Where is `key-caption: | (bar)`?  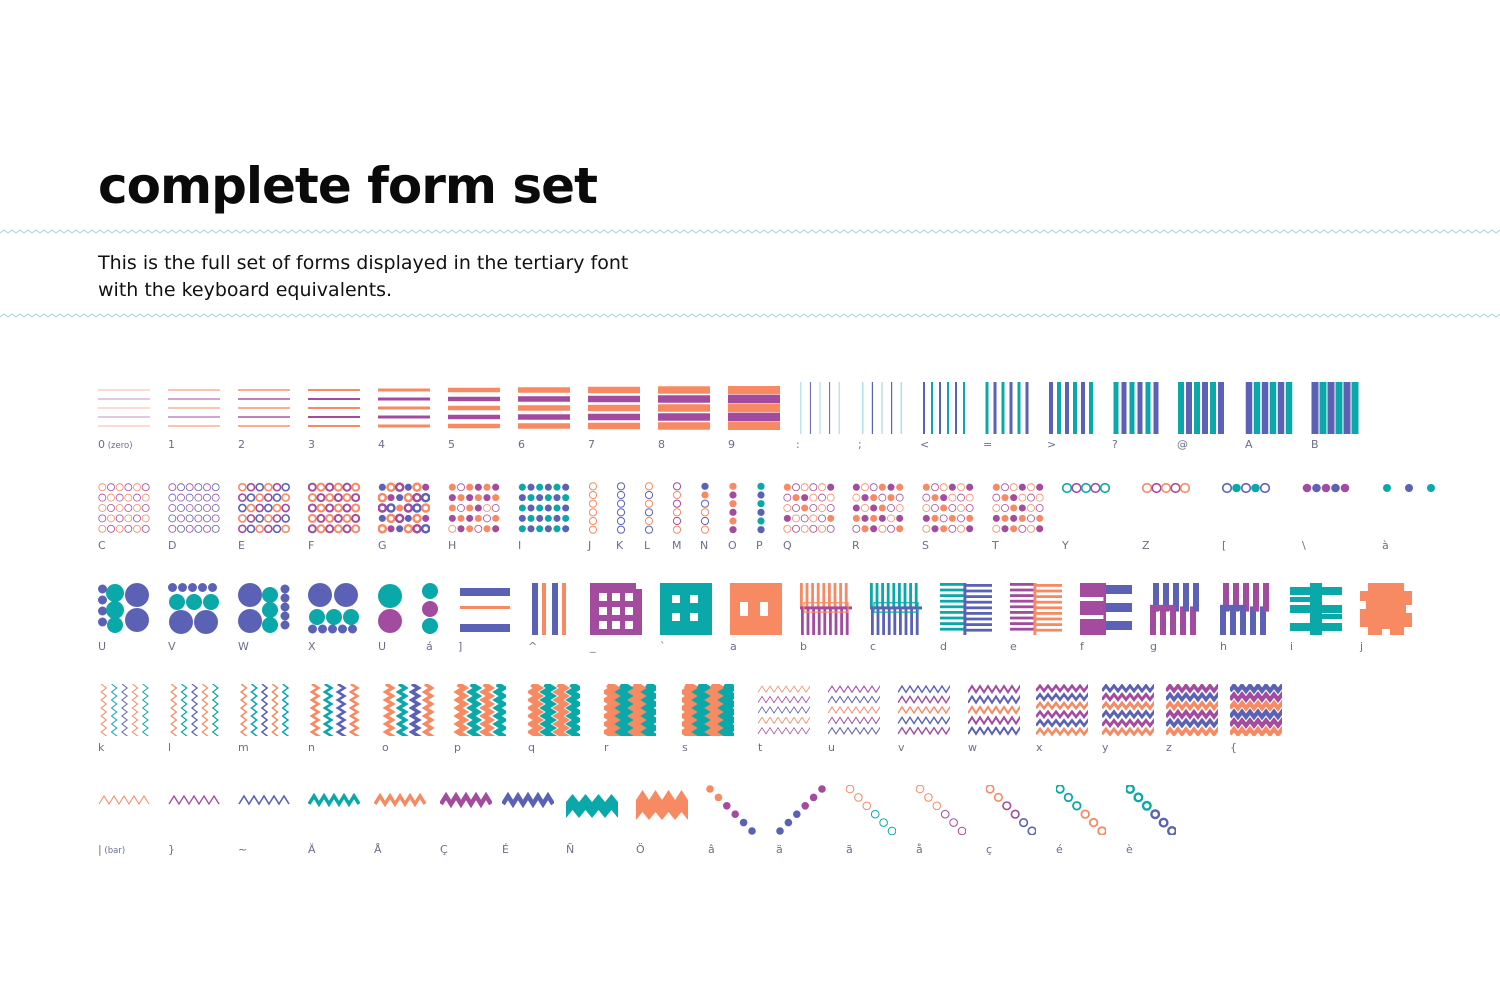
key-caption: | (bar) is located at coordinates (111, 849).